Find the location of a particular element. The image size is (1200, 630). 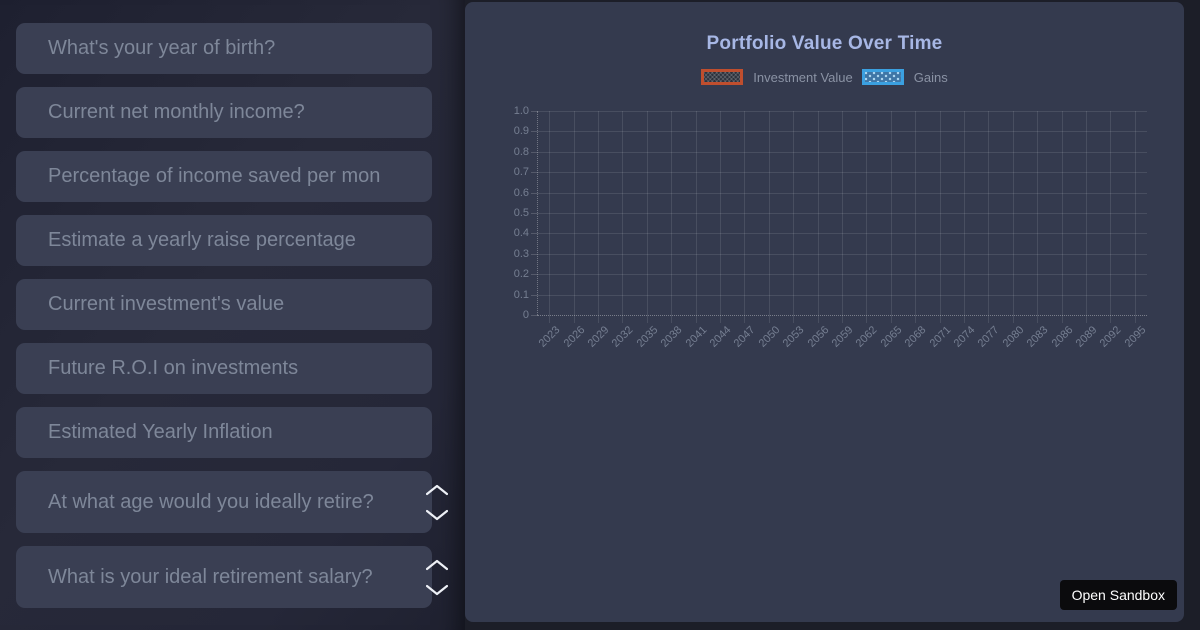

y-tick-label: 0 is located at coordinates (525, 315).